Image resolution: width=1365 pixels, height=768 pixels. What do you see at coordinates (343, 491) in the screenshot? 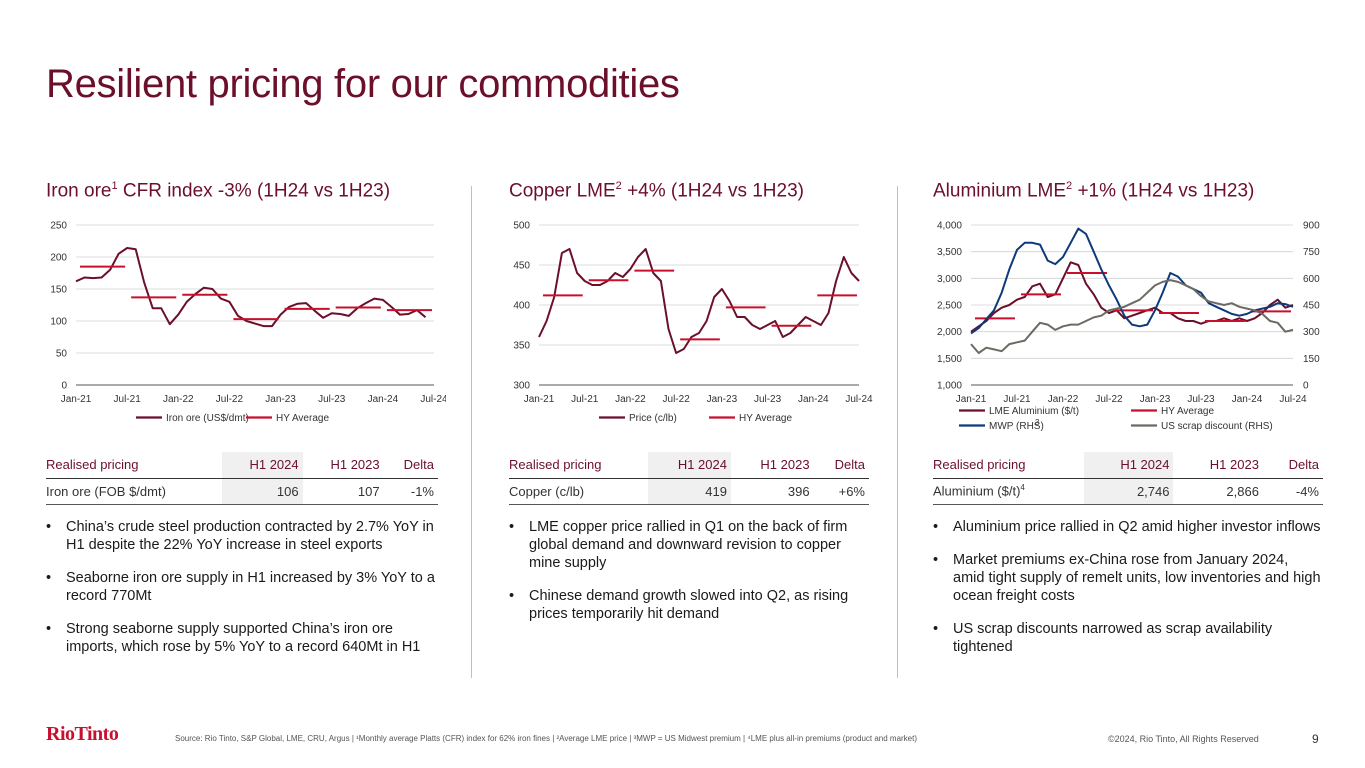
I see `table-cell: 107` at bounding box center [343, 491].